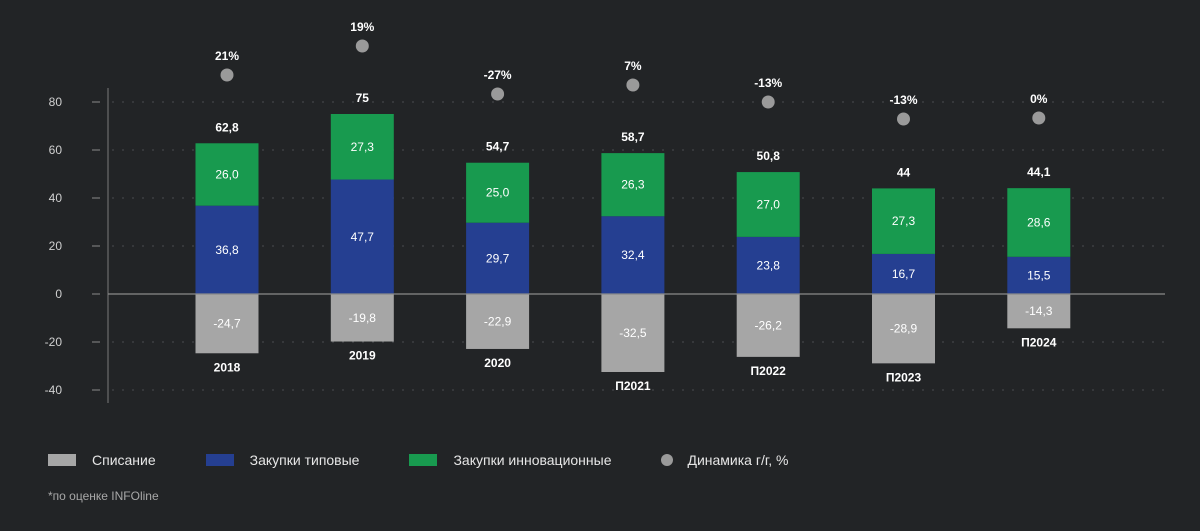 This screenshot has width=1200, height=531. I want to click on bar-total-label: 75, so click(363, 98).